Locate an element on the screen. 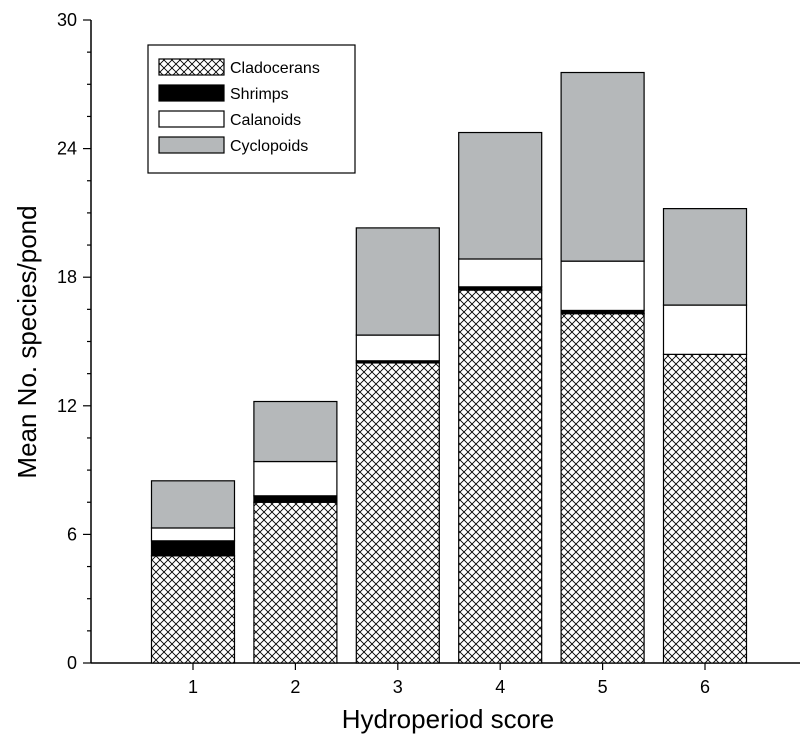 This screenshot has height=734, width=804. legend-swatch-cladocerans is located at coordinates (191, 67).